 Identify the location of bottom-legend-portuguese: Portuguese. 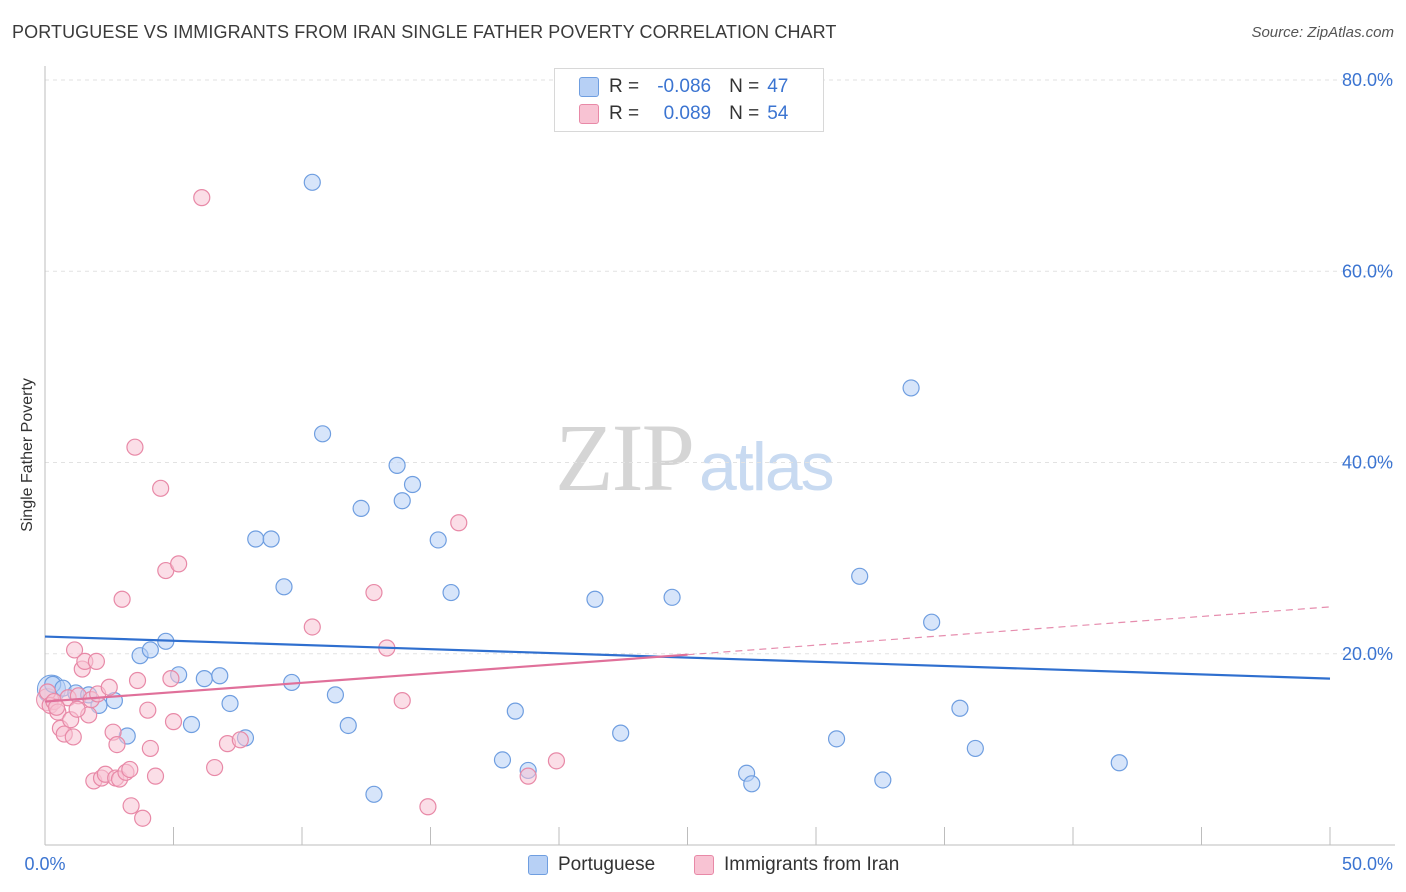
(591, 865).